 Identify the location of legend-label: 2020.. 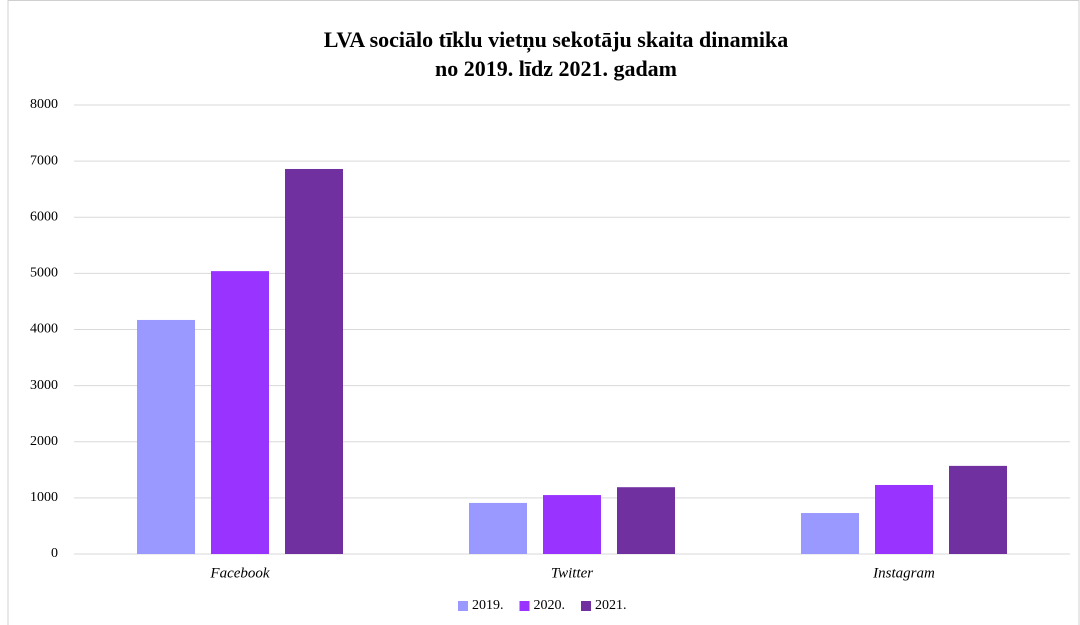
(550, 605).